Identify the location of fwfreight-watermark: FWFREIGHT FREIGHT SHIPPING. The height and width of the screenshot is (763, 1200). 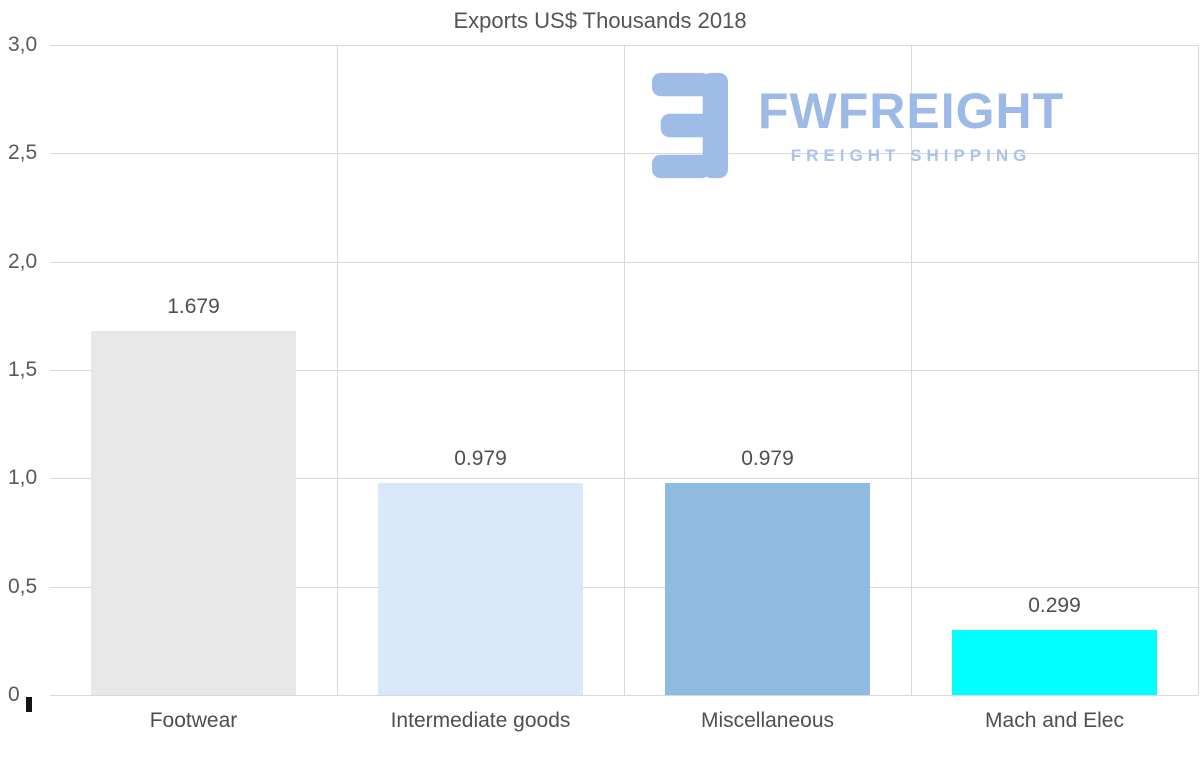
(857, 125).